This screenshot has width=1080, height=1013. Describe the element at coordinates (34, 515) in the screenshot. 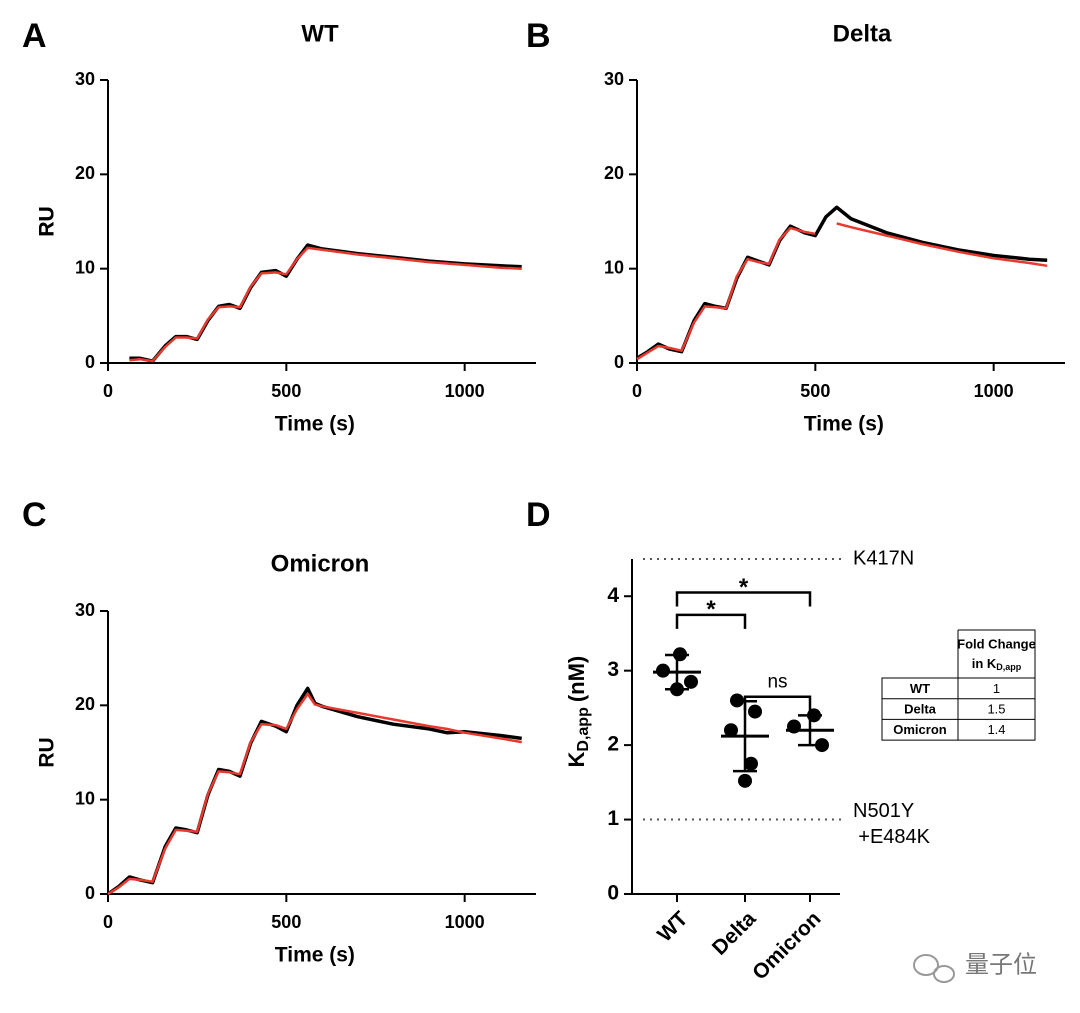

I see `panel-letter: C` at that location.